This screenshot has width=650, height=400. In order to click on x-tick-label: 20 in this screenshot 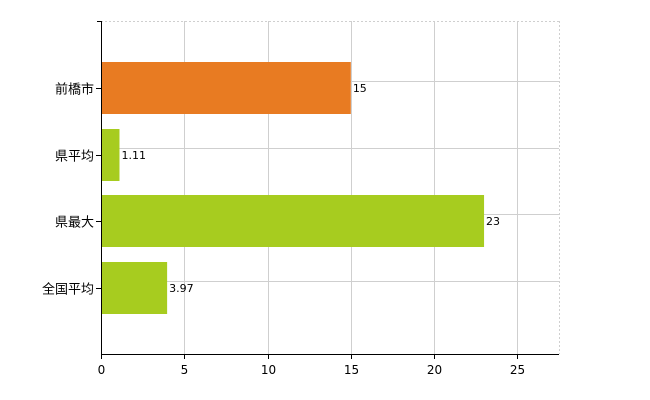, I will do `click(434, 370)`.